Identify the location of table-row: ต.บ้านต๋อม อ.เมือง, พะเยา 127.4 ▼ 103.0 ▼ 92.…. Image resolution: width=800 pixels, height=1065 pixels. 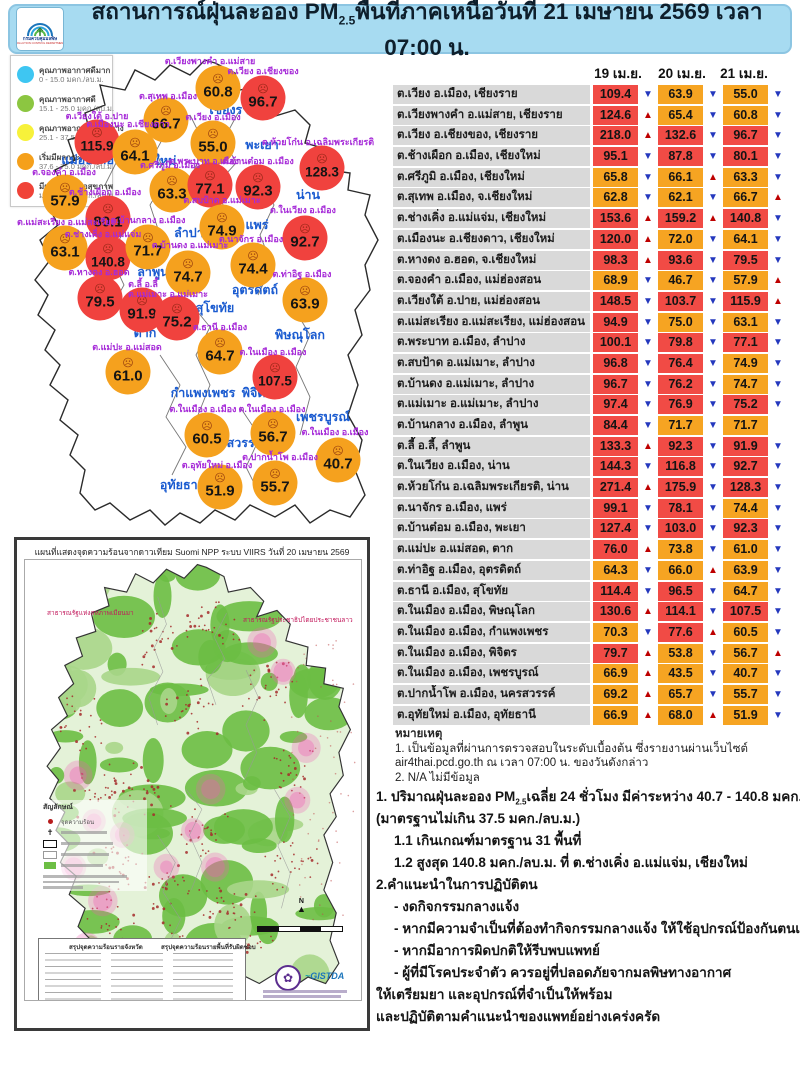
(593, 529).